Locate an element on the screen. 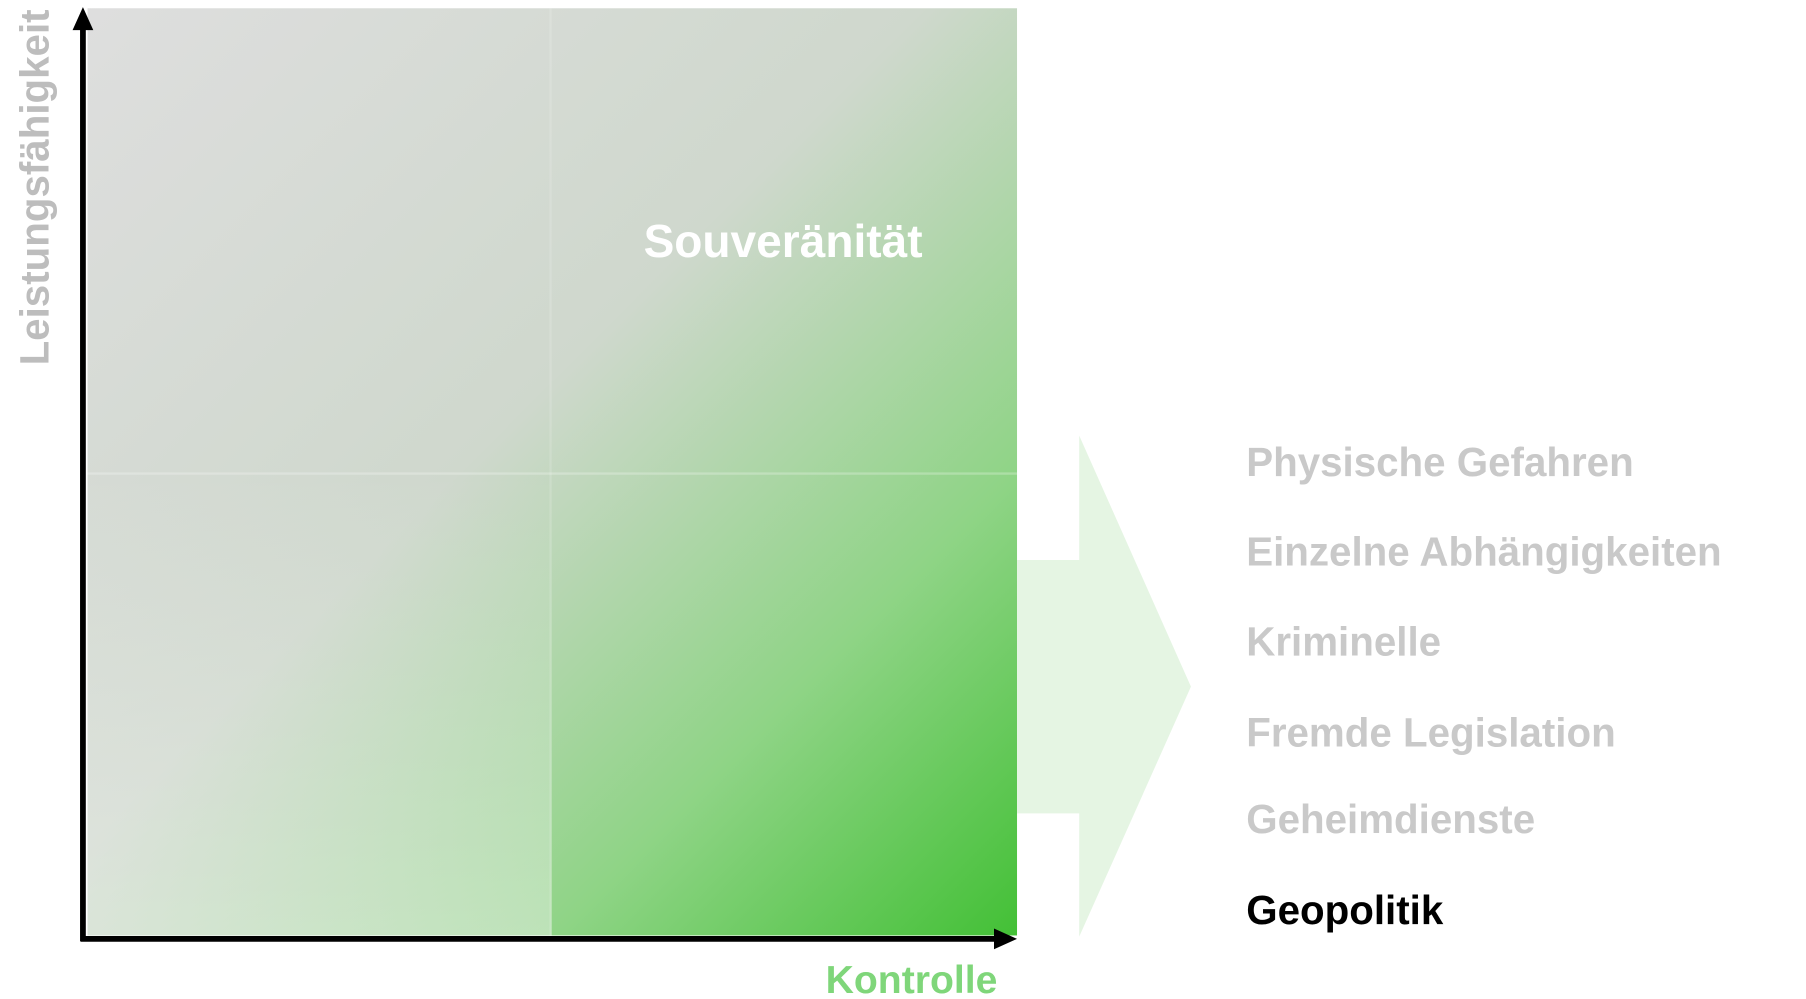 The height and width of the screenshot is (999, 1806). quadrant-label: Souveränität is located at coordinates (783, 241).